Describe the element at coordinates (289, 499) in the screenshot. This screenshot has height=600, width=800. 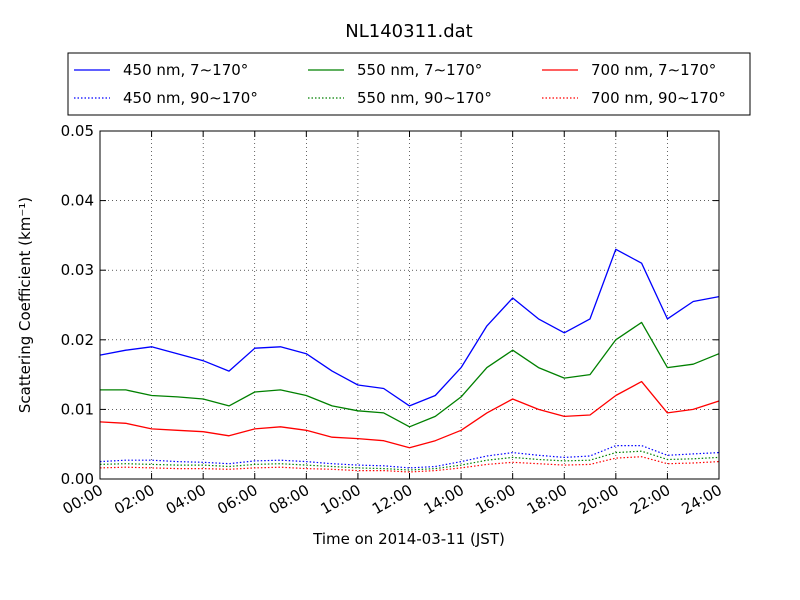
I see `x-tick-label: 08:00` at that location.